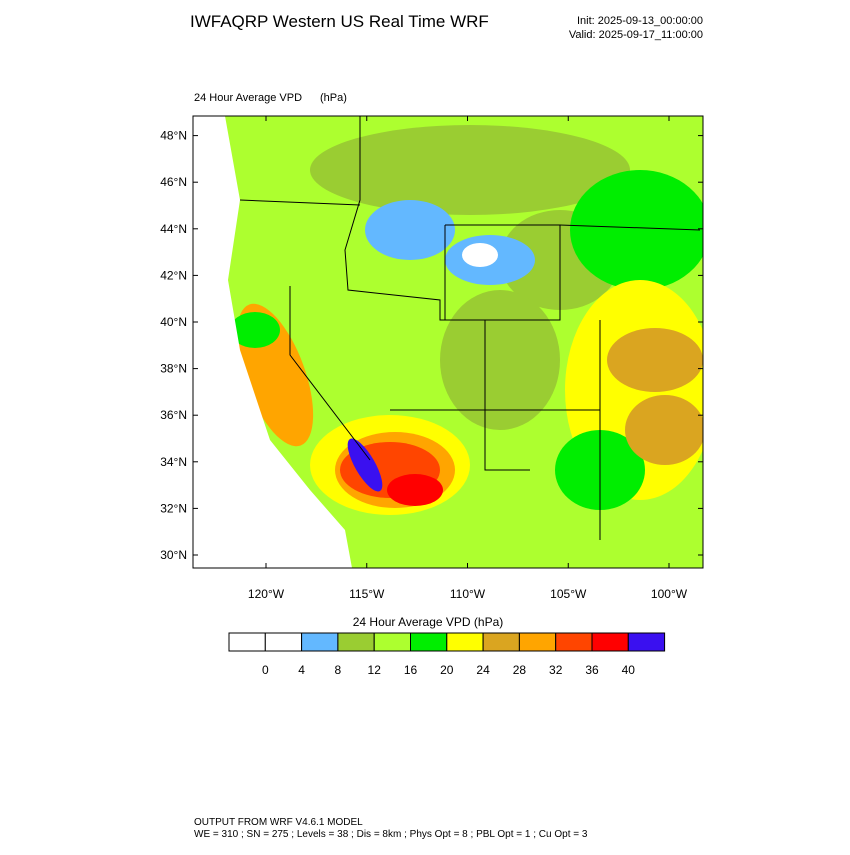  Describe the element at coordinates (173, 229) in the screenshot. I see `lat-tick-label: 44°N` at that location.